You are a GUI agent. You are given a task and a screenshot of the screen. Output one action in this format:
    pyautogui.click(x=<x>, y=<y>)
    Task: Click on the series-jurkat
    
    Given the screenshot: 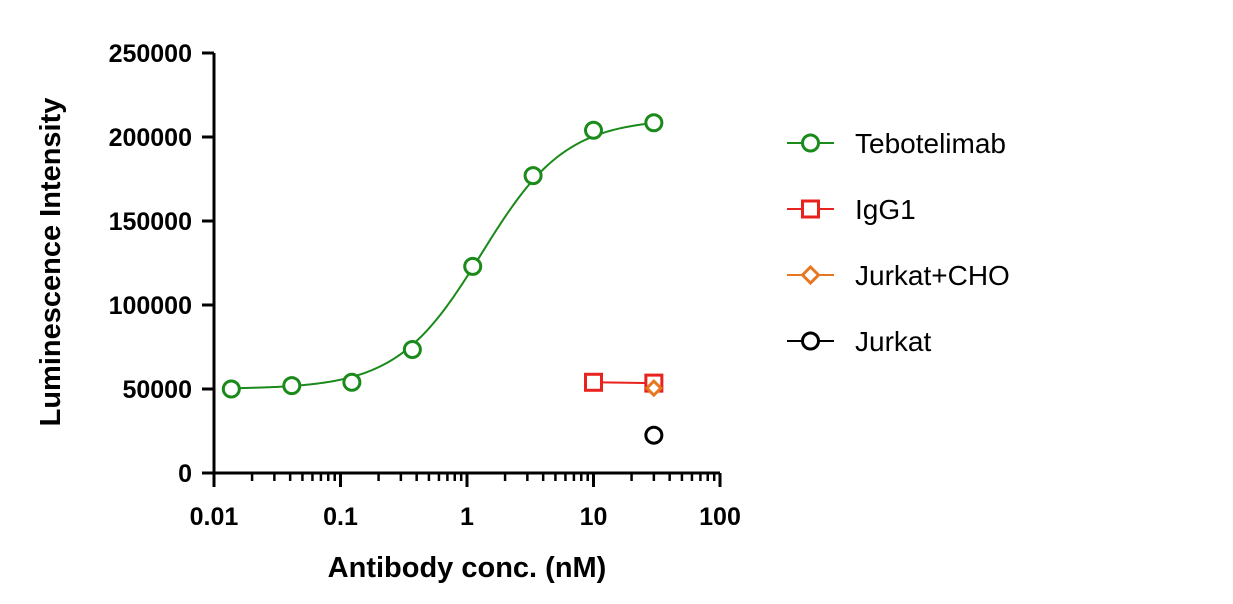 What is the action you would take?
    pyautogui.click(x=654, y=435)
    